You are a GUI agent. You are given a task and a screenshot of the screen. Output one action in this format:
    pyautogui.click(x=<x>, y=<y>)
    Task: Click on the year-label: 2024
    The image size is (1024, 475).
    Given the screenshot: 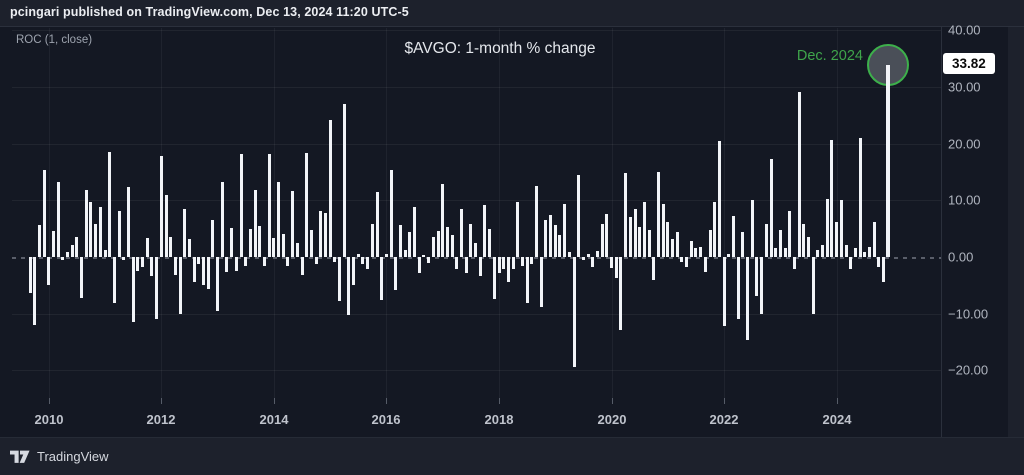 What is the action you would take?
    pyautogui.click(x=837, y=419)
    